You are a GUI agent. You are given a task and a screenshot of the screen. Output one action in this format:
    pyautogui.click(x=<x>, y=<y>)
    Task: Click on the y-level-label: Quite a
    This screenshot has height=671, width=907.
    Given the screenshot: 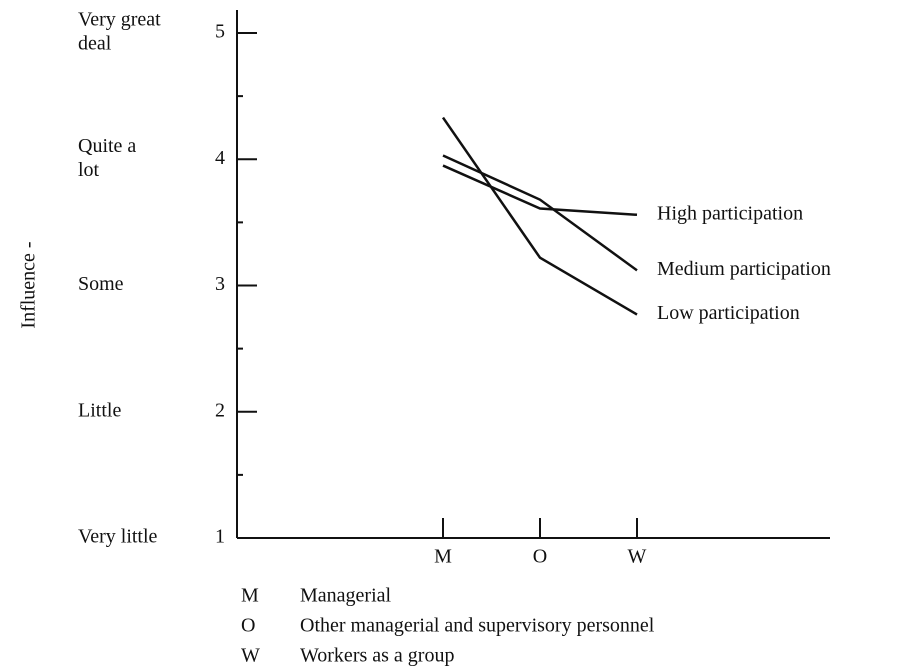 What is the action you would take?
    pyautogui.click(x=107, y=146)
    